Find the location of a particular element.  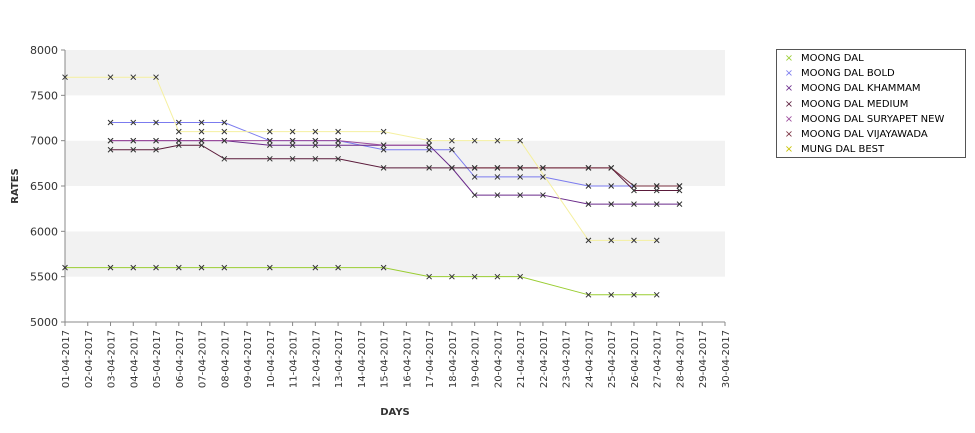

x-tick-label: 12-04-2017 is located at coordinates (316, 359).